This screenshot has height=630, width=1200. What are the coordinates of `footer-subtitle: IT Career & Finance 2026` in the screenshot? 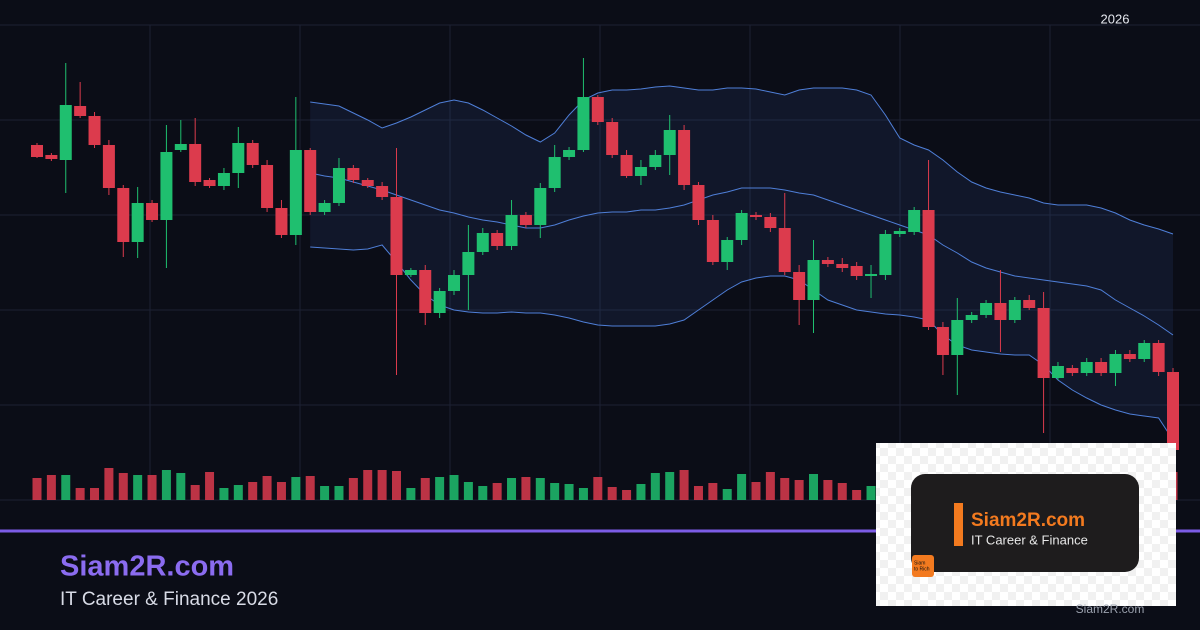 It's located at (169, 599).